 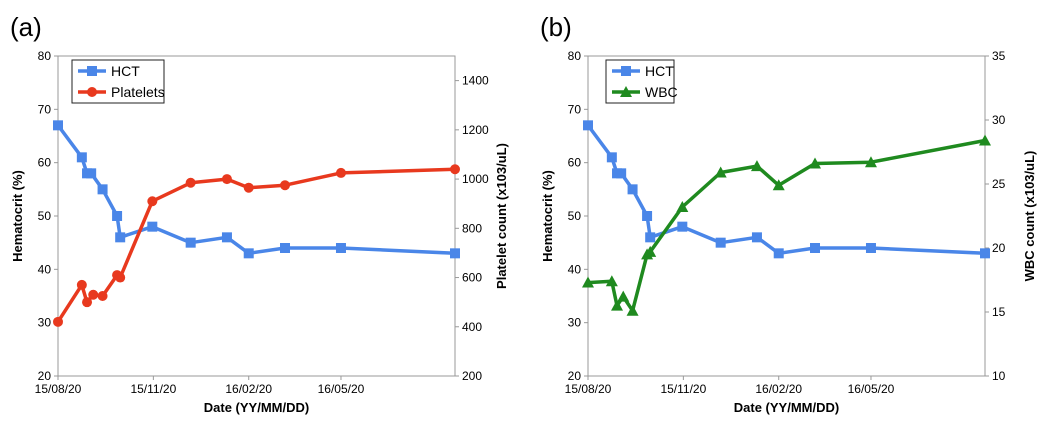 I want to click on legend-label: Platelets, so click(x=138, y=92).